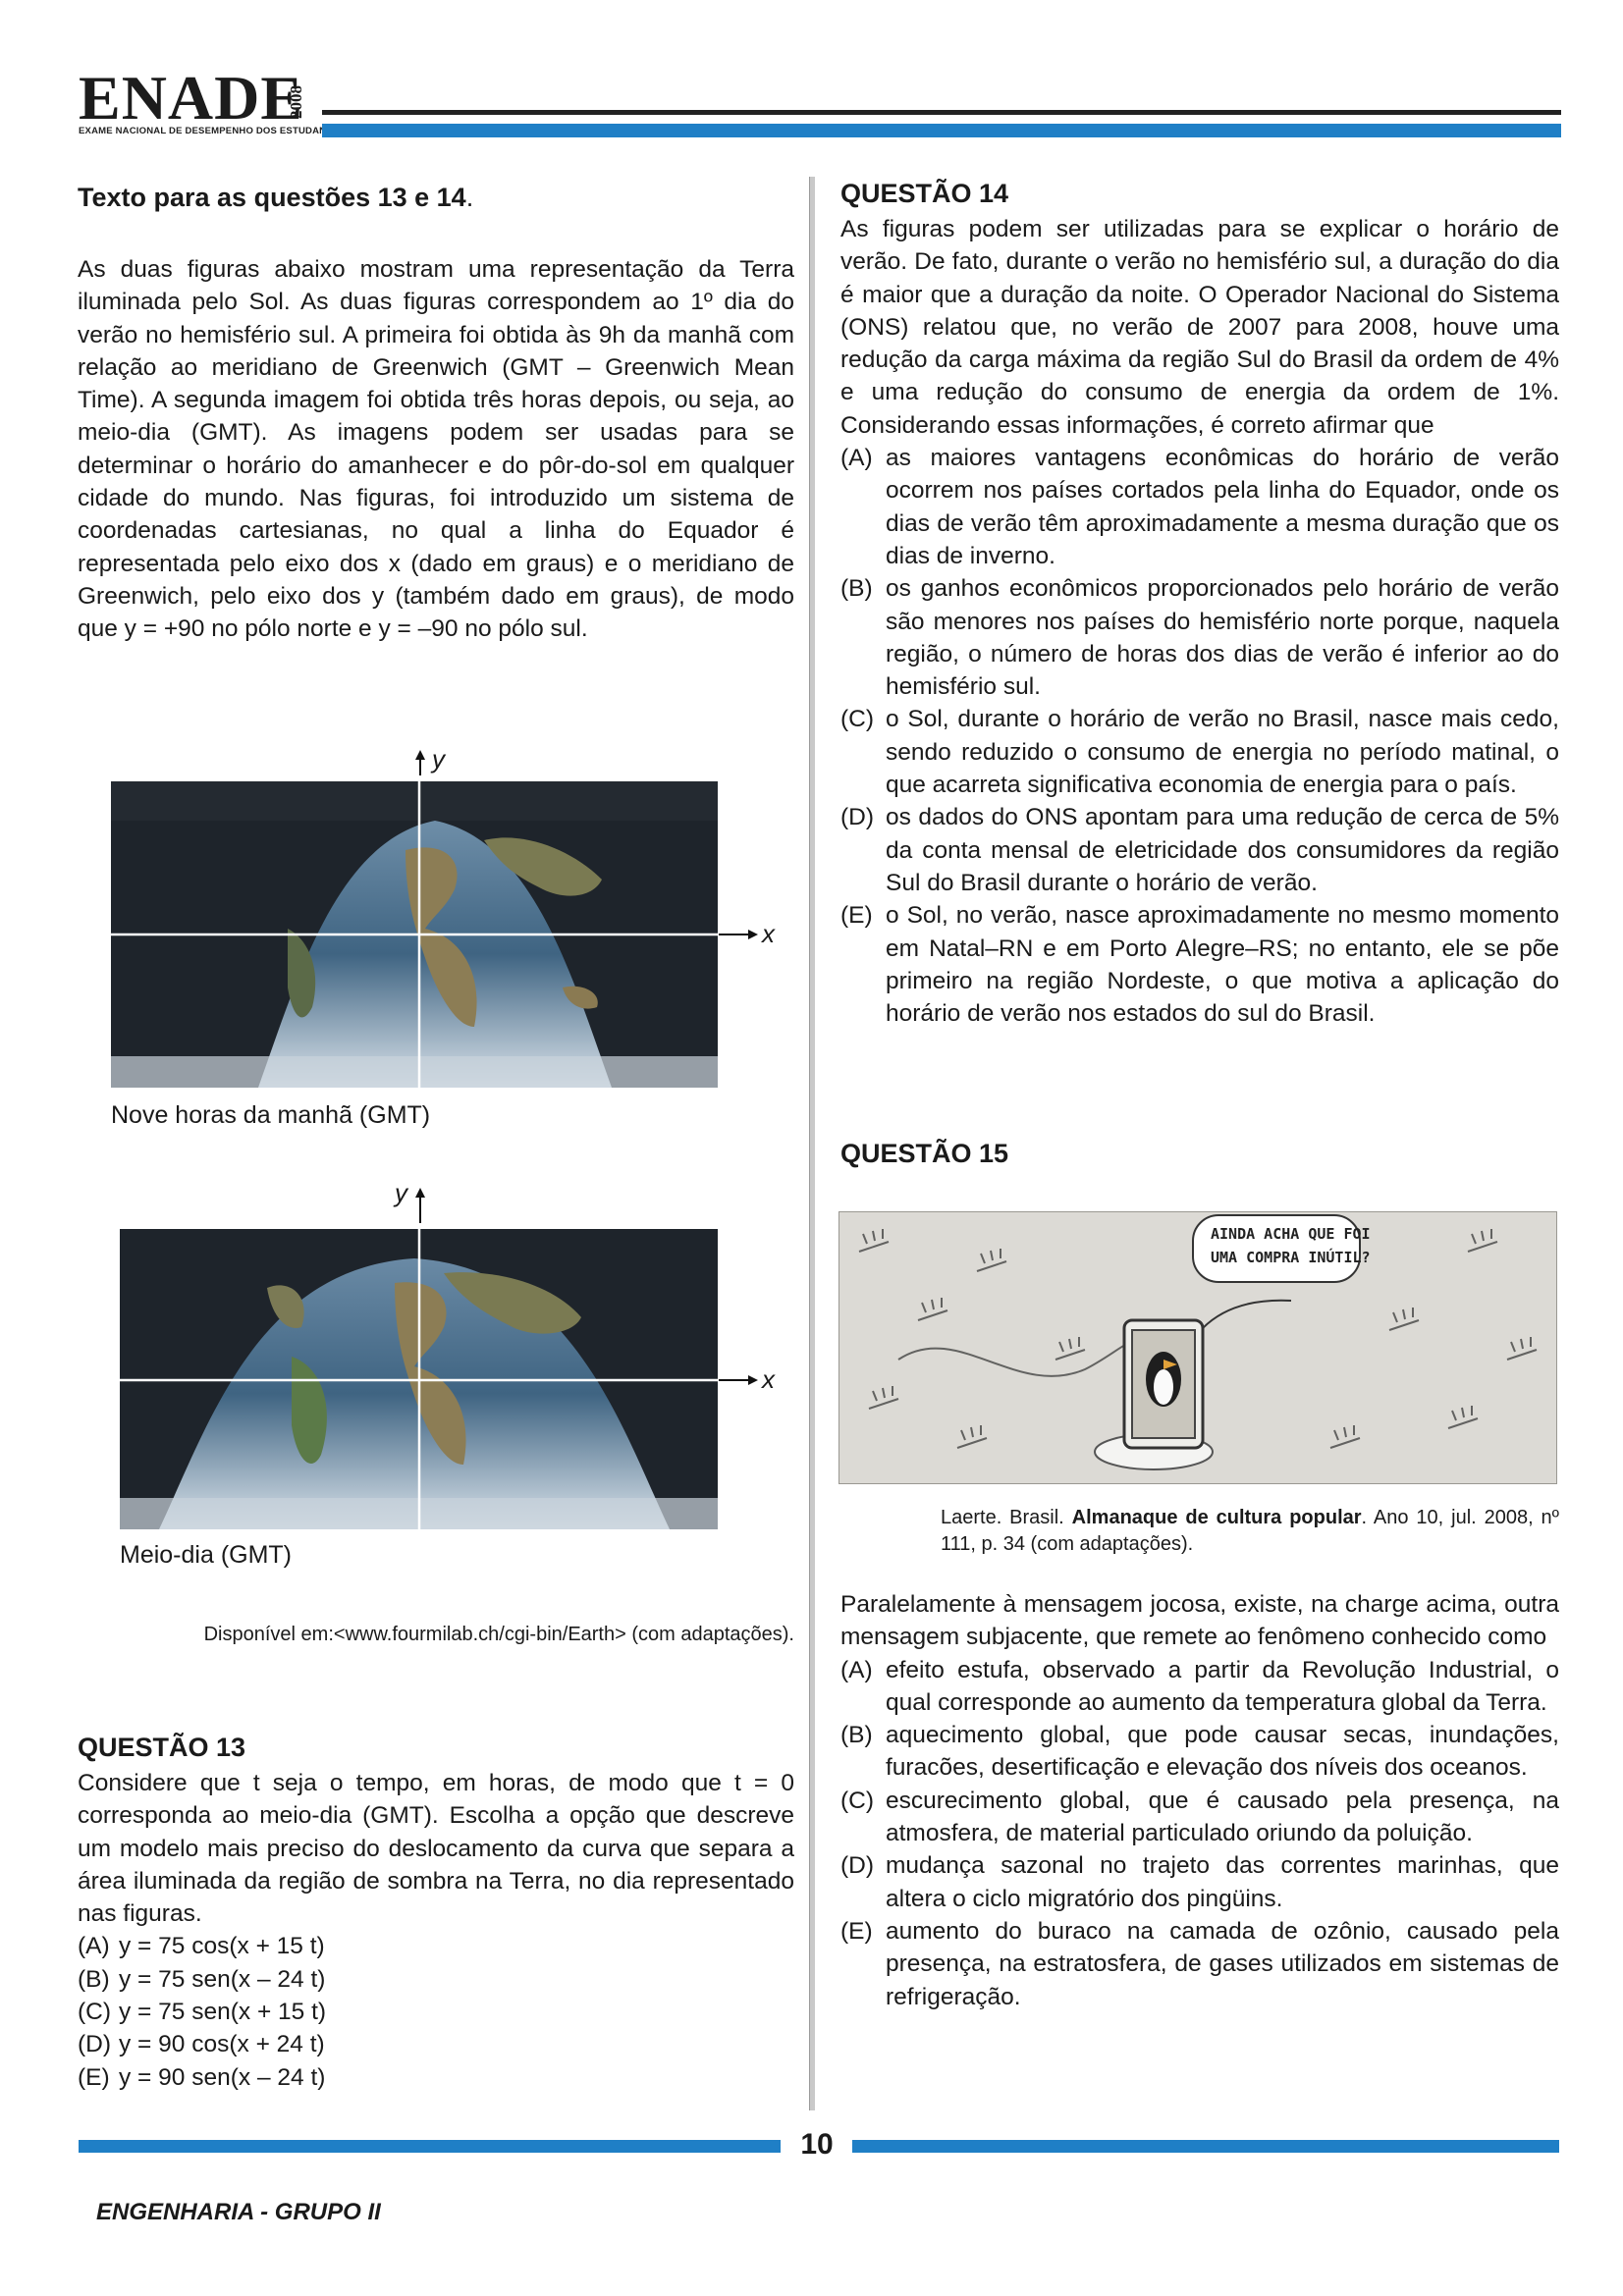  What do you see at coordinates (95, 2044) in the screenshot?
I see `q13-option-d-label: (D)` at bounding box center [95, 2044].